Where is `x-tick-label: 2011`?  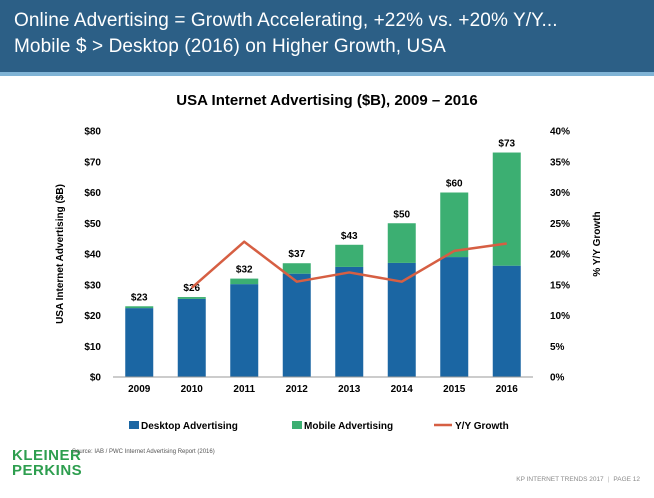 x-tick-label: 2011 is located at coordinates (244, 389).